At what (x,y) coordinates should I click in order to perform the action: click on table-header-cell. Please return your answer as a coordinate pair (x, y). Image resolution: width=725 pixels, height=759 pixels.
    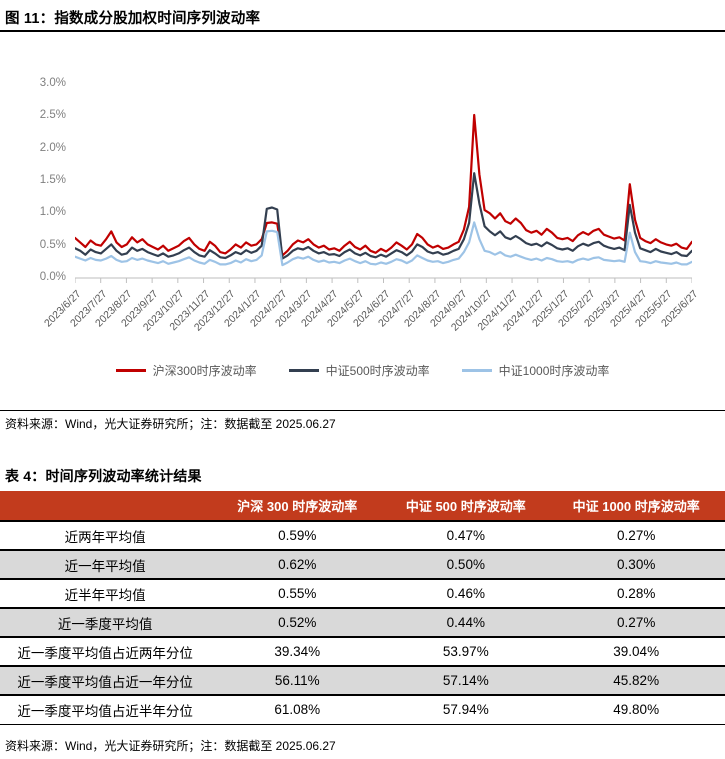
    Looking at the image, I should click on (105, 506).